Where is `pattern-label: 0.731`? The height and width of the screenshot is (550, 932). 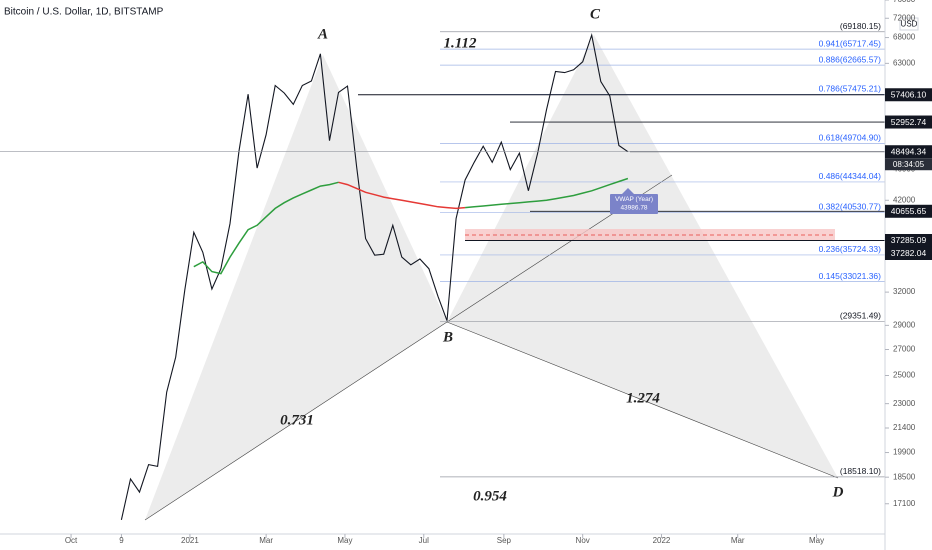 pattern-label: 0.731 is located at coordinates (297, 420).